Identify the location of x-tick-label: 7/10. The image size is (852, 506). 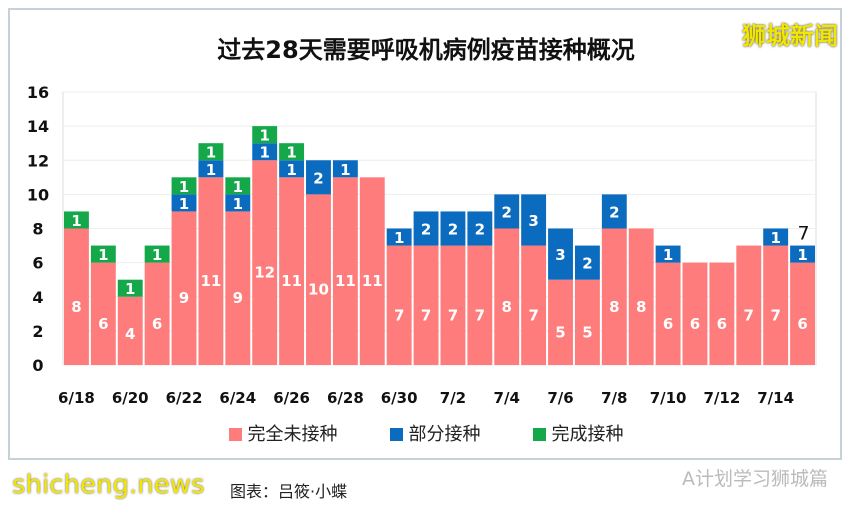
(668, 398).